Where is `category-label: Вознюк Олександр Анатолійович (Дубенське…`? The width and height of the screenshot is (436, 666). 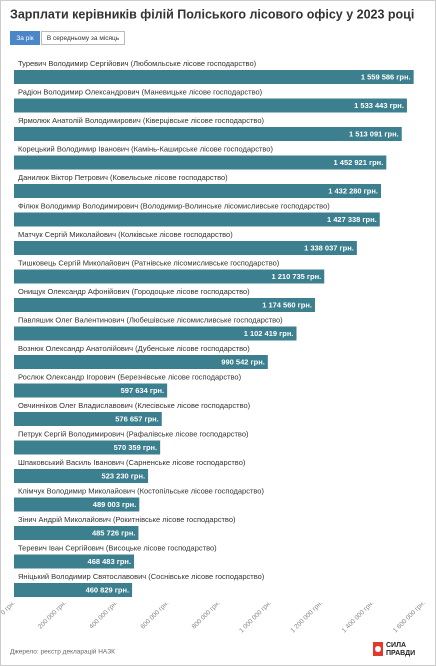
category-label: Вознюк Олександр Анатолійович (Дубенське… is located at coordinates (134, 348).